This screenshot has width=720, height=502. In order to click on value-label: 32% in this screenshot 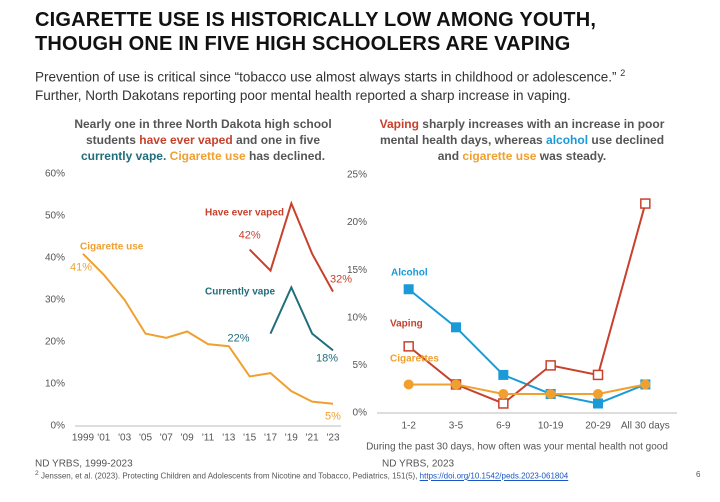, I will do `click(341, 280)`.